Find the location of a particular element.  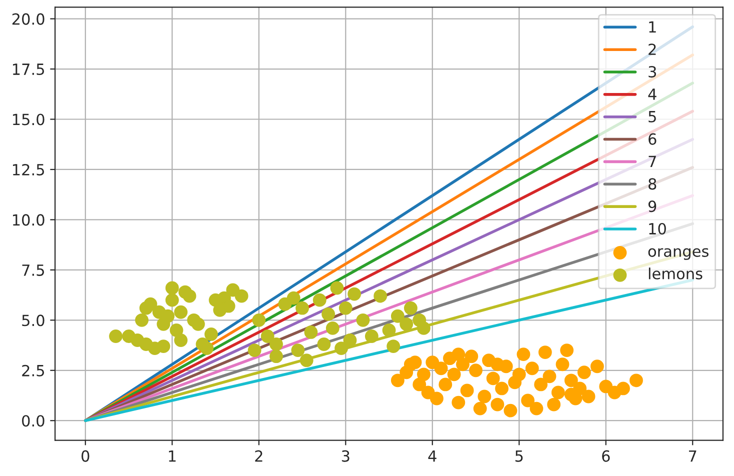

y-tick-label: 15.0 is located at coordinates (28, 120).